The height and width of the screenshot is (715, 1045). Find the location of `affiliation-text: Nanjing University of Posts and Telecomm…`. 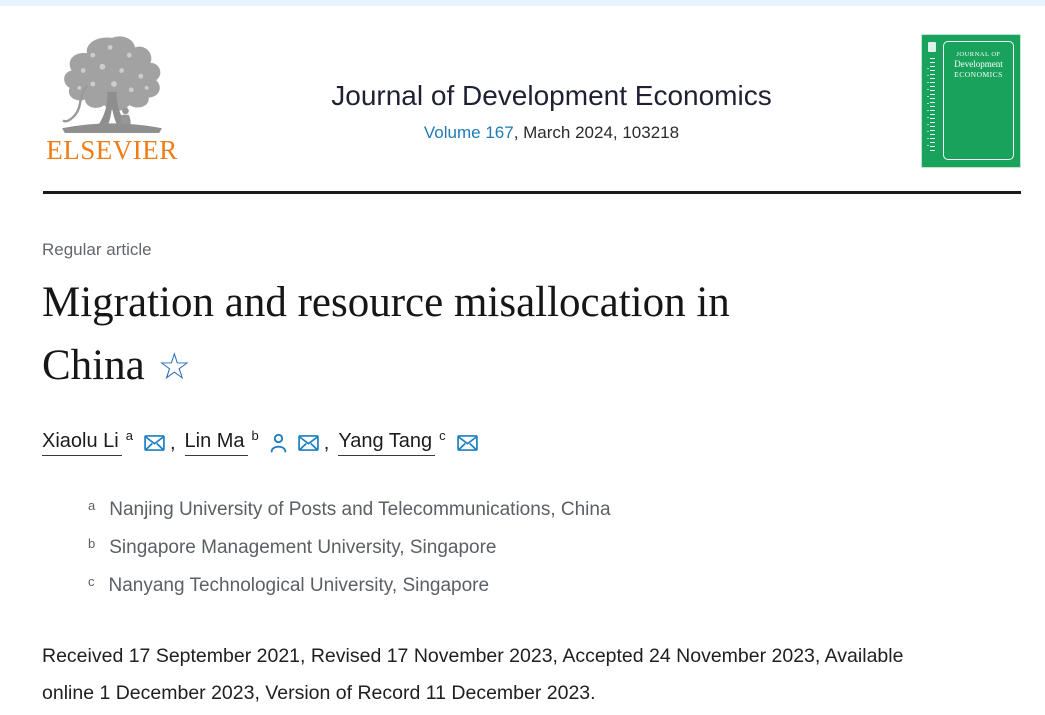

affiliation-text: Nanjing University of Posts and Telecomm… is located at coordinates (360, 510).